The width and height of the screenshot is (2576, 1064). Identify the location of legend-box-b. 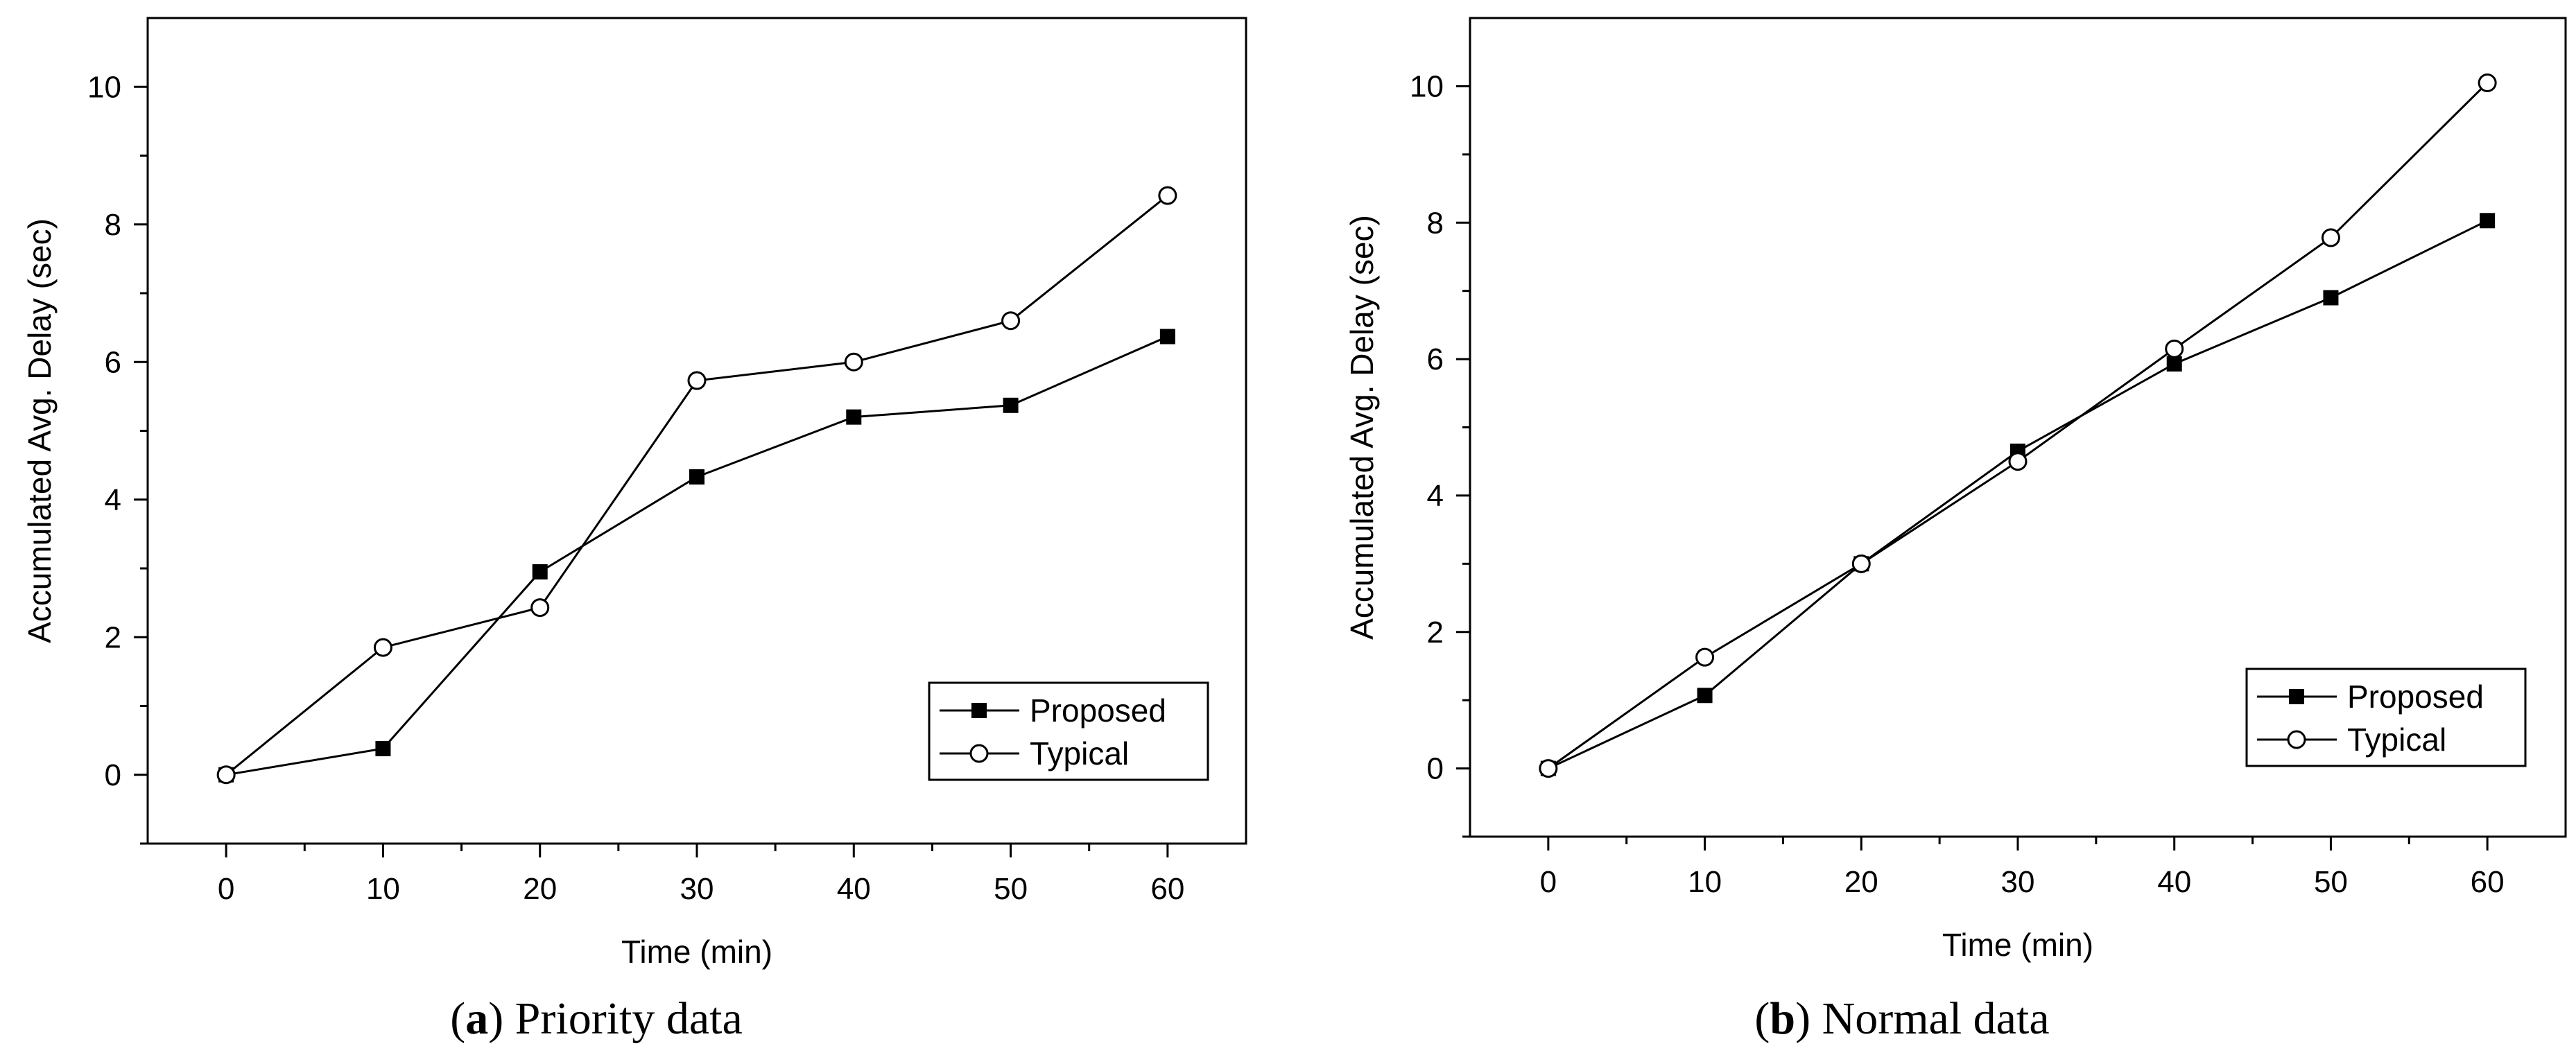
(2386, 718).